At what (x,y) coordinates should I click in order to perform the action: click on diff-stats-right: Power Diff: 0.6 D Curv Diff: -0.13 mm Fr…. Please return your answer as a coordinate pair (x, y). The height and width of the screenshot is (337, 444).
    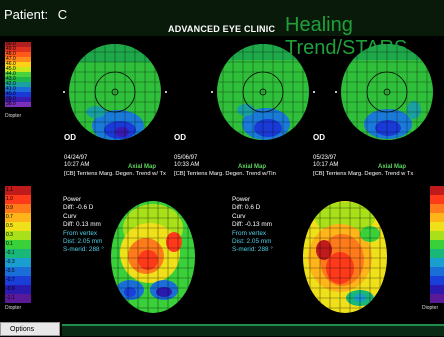
    Looking at the image, I should click on (252, 225).